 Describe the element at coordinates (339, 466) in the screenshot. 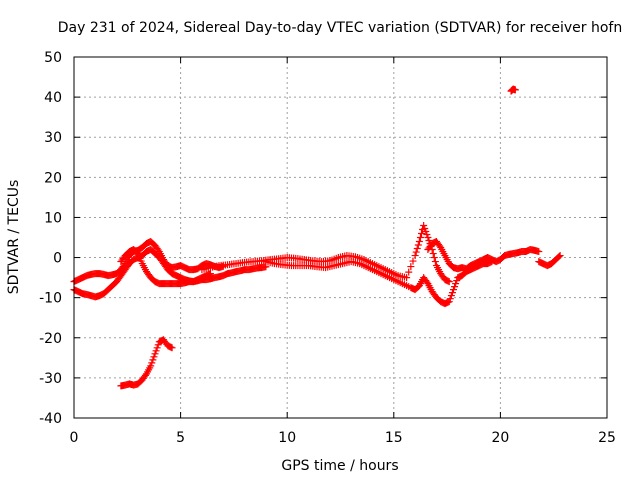

I see `x-axis-label: GPS time / hours` at that location.